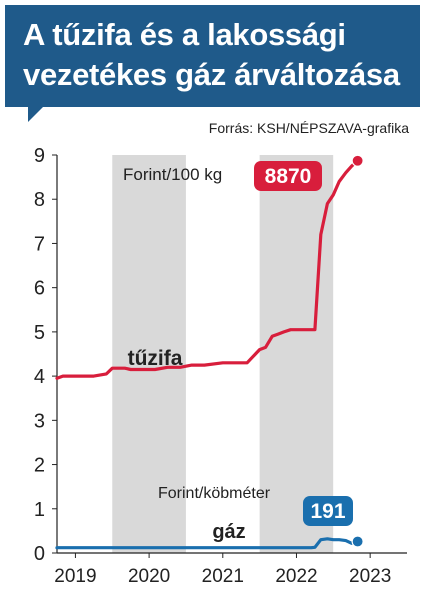  Describe the element at coordinates (357, 541) in the screenshot. I see `gas-end-dot` at that location.